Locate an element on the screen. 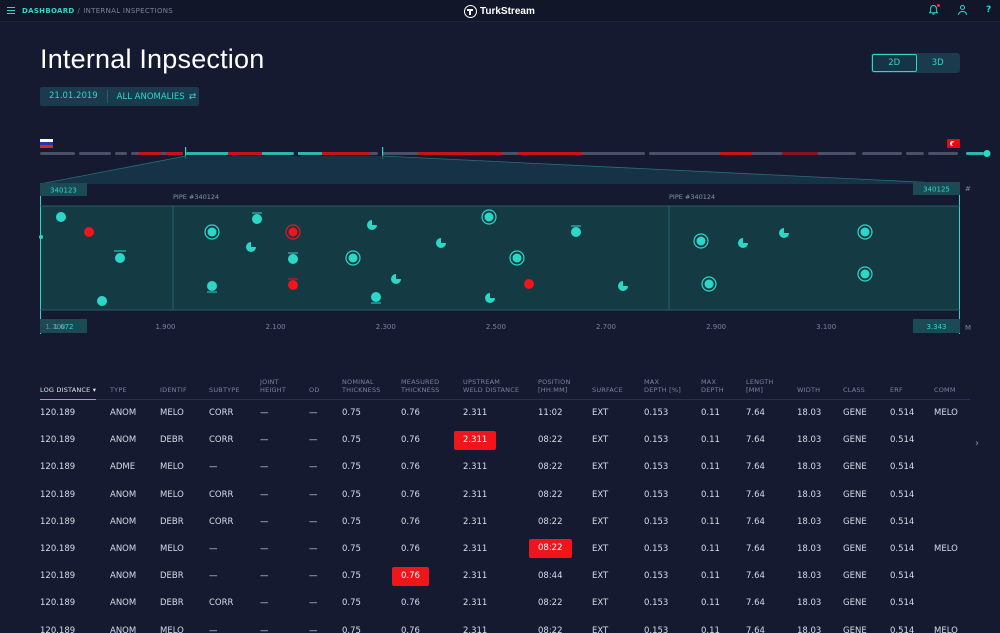 The width and height of the screenshot is (1000, 633). column-header: POSITION [HH:MM] is located at coordinates (554, 386).